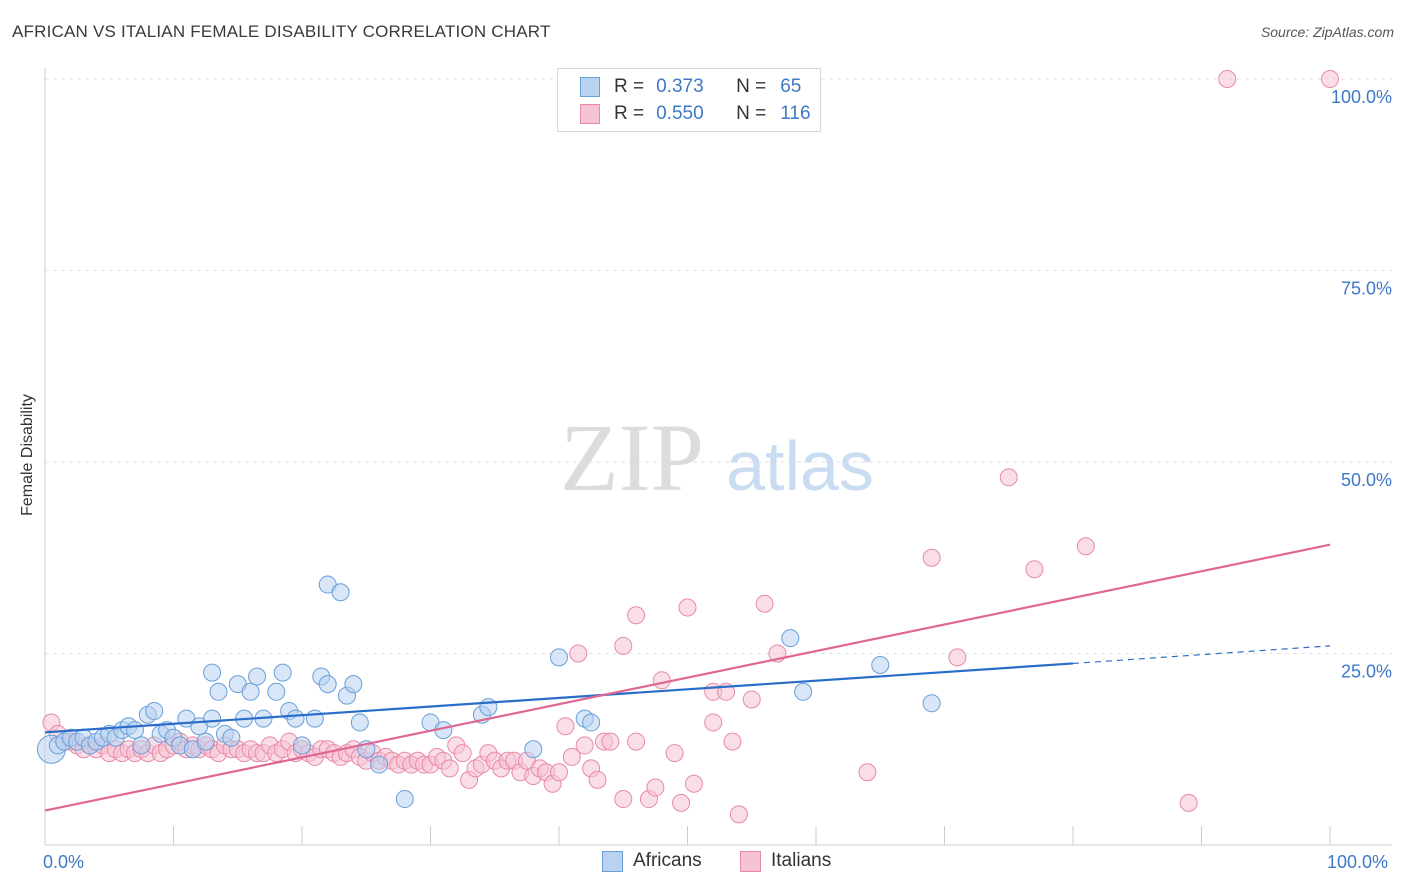 The width and height of the screenshot is (1406, 892). What do you see at coordinates (64, 862) in the screenshot?
I see `x-tick-min: 0.0%` at bounding box center [64, 862].